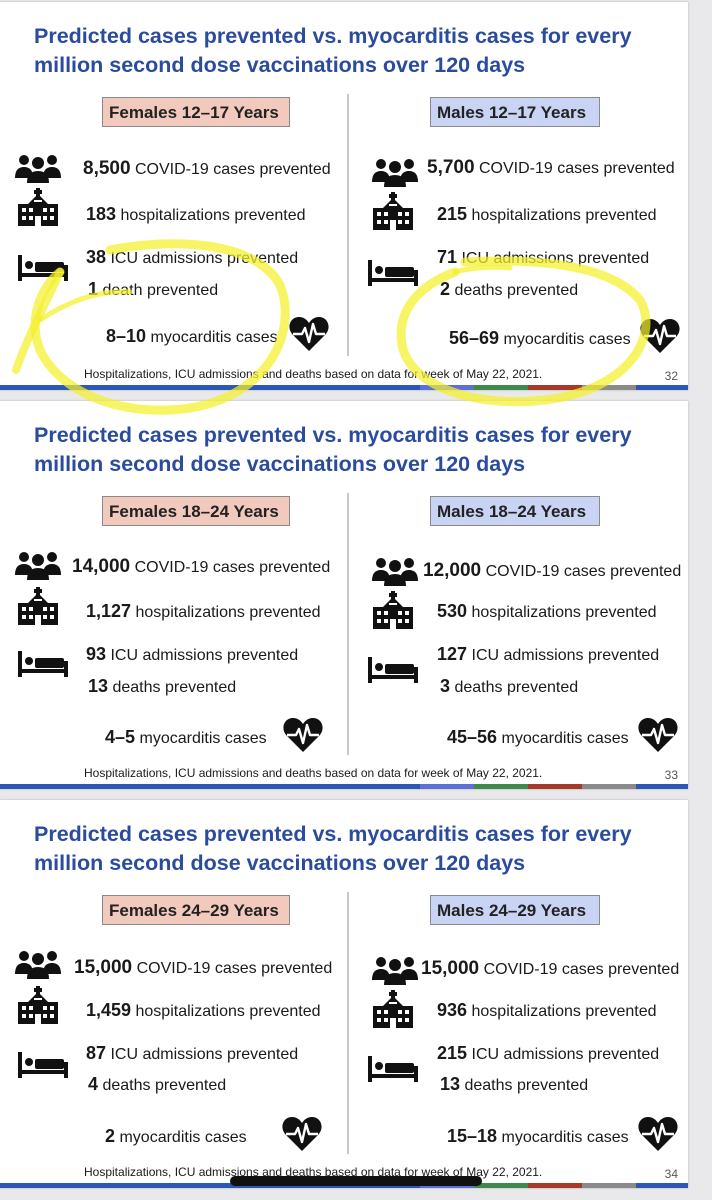 This screenshot has width=712, height=1200. Describe the element at coordinates (93, 289) in the screenshot. I see `female-deaths-value: 1` at that location.